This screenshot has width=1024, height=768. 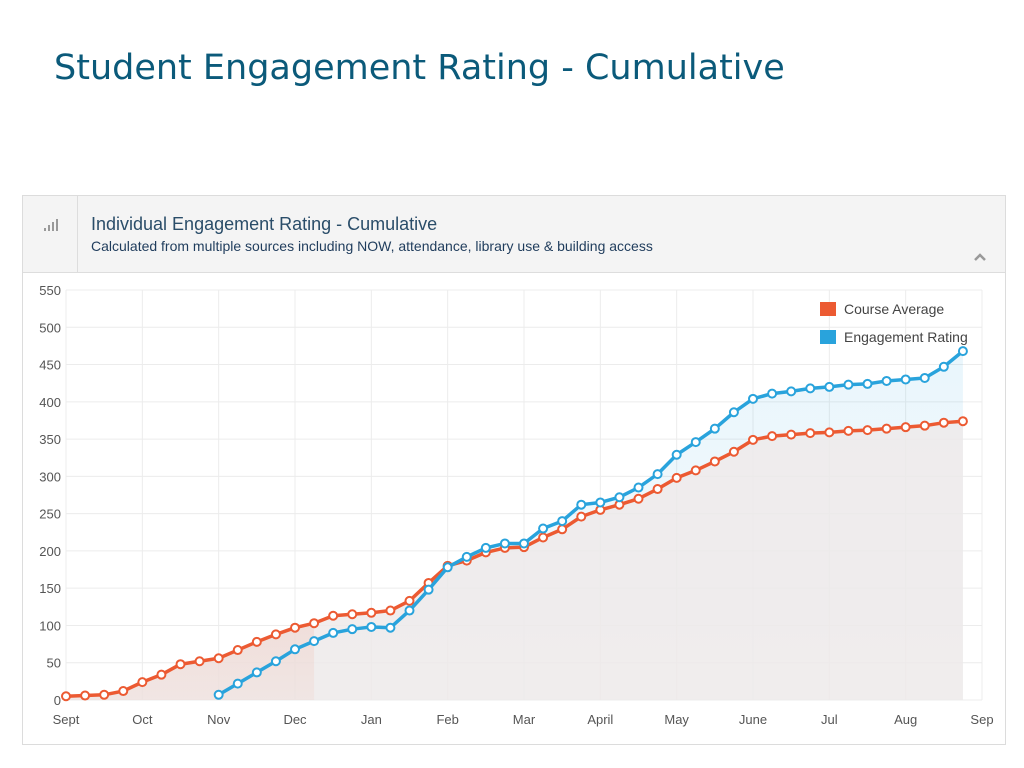 I want to click on legend-label-course-average: Course Average, so click(x=894, y=309).